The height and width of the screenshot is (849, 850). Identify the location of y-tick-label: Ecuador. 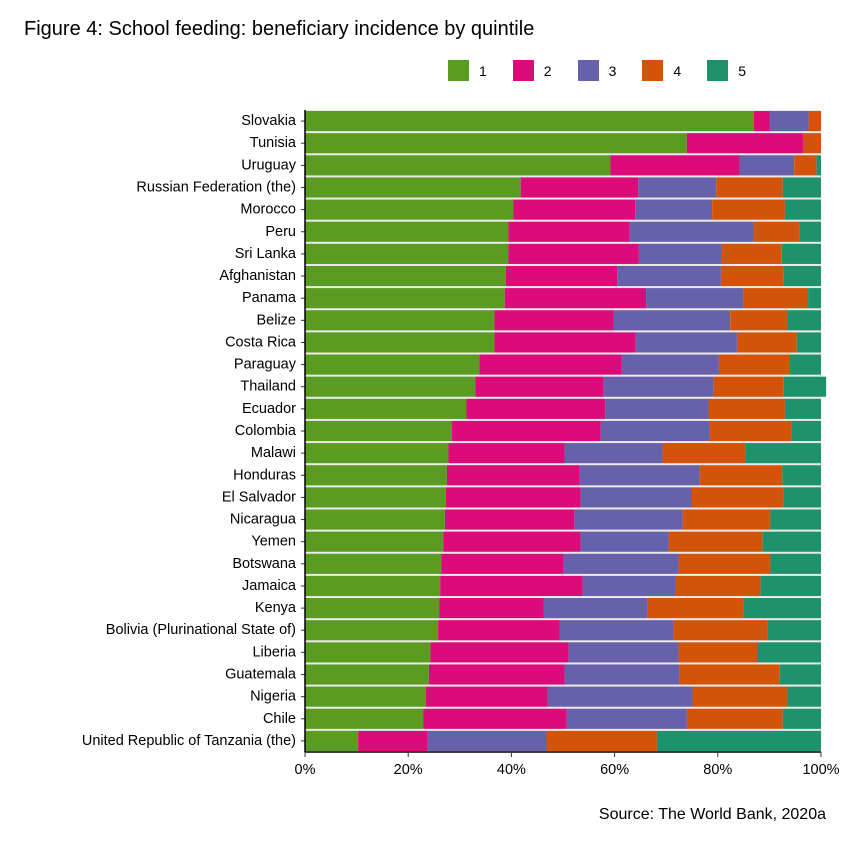
(269, 409).